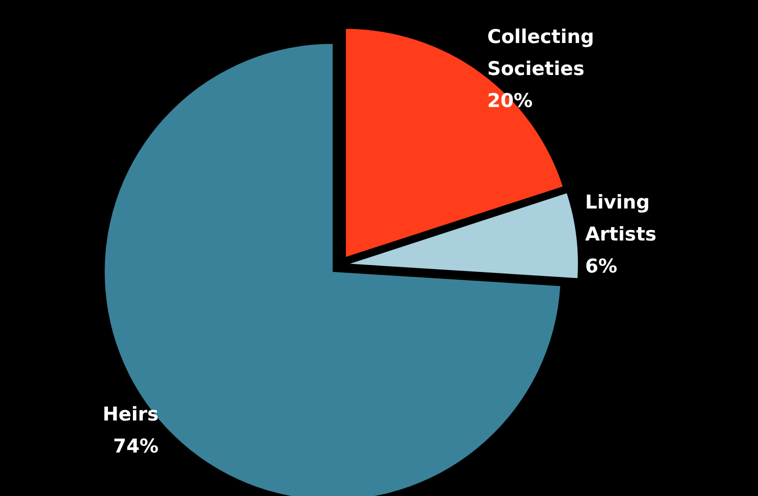 This screenshot has height=496, width=758. What do you see at coordinates (620, 219) in the screenshot?
I see `slice-label: Living Artists` at bounding box center [620, 219].